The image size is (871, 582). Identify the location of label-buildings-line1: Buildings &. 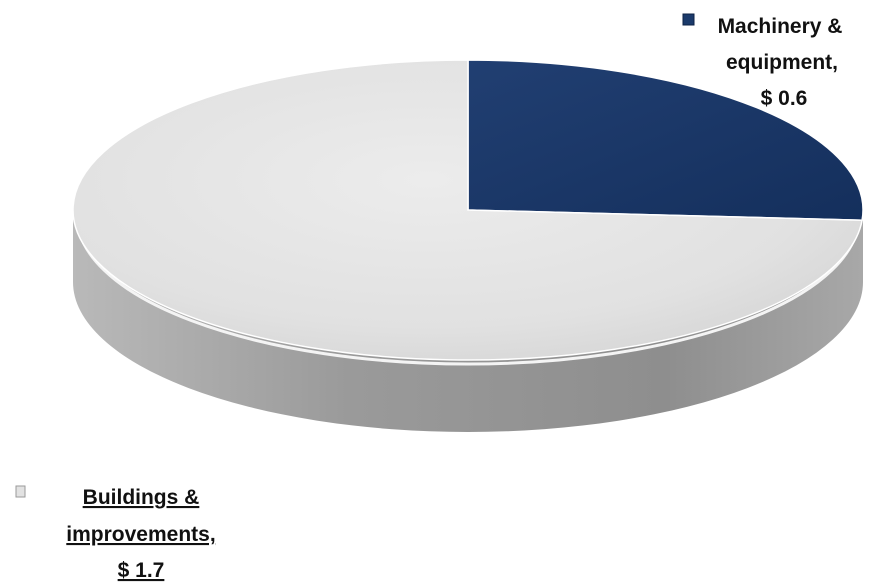
(141, 497).